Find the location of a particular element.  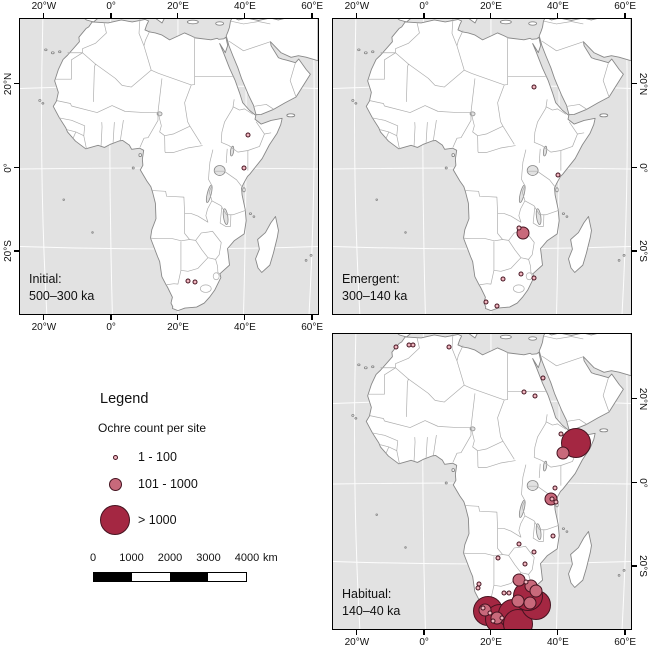

scale-bar-unit: km is located at coordinates (270, 558).